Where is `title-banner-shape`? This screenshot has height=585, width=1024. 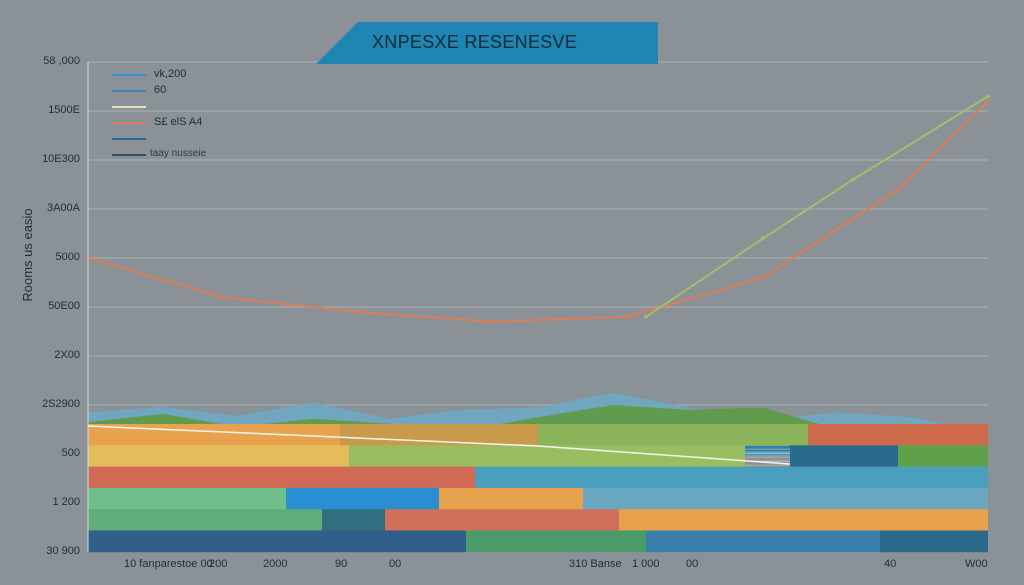 title-banner-shape is located at coordinates (487, 43).